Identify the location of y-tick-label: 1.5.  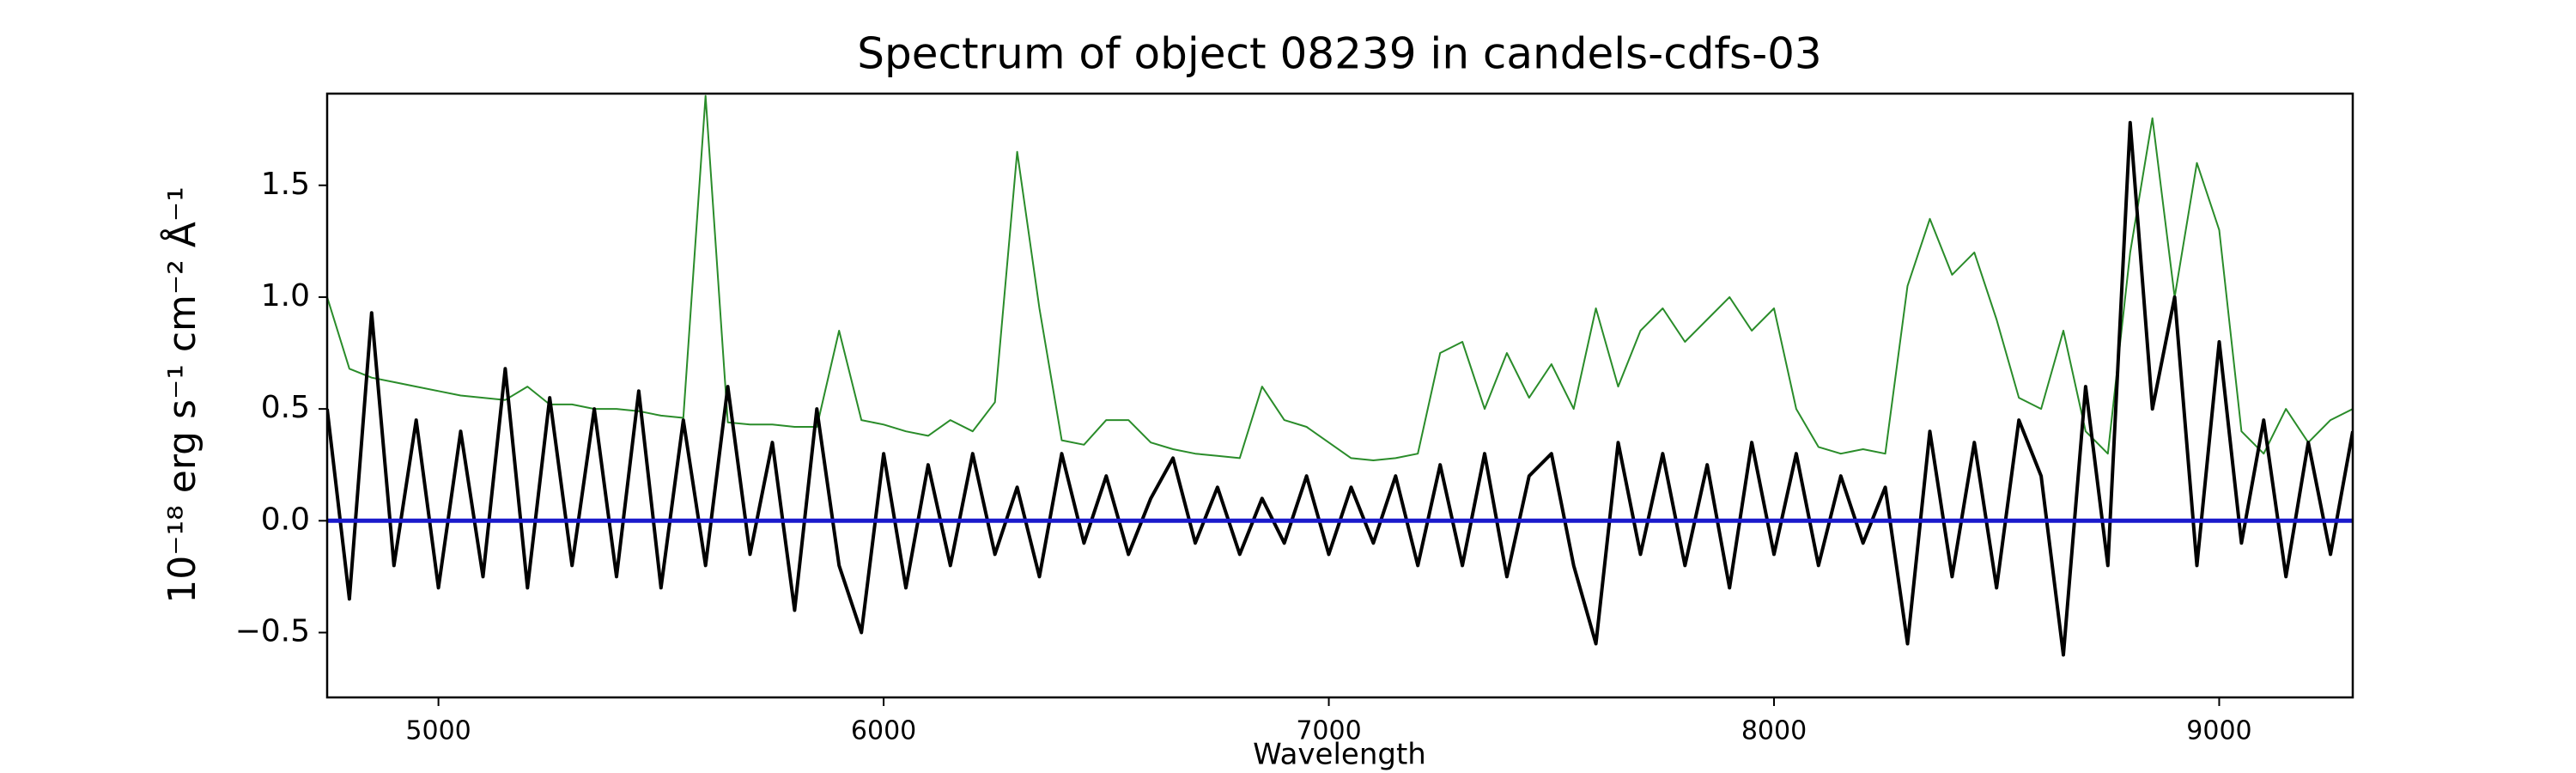
(285, 184).